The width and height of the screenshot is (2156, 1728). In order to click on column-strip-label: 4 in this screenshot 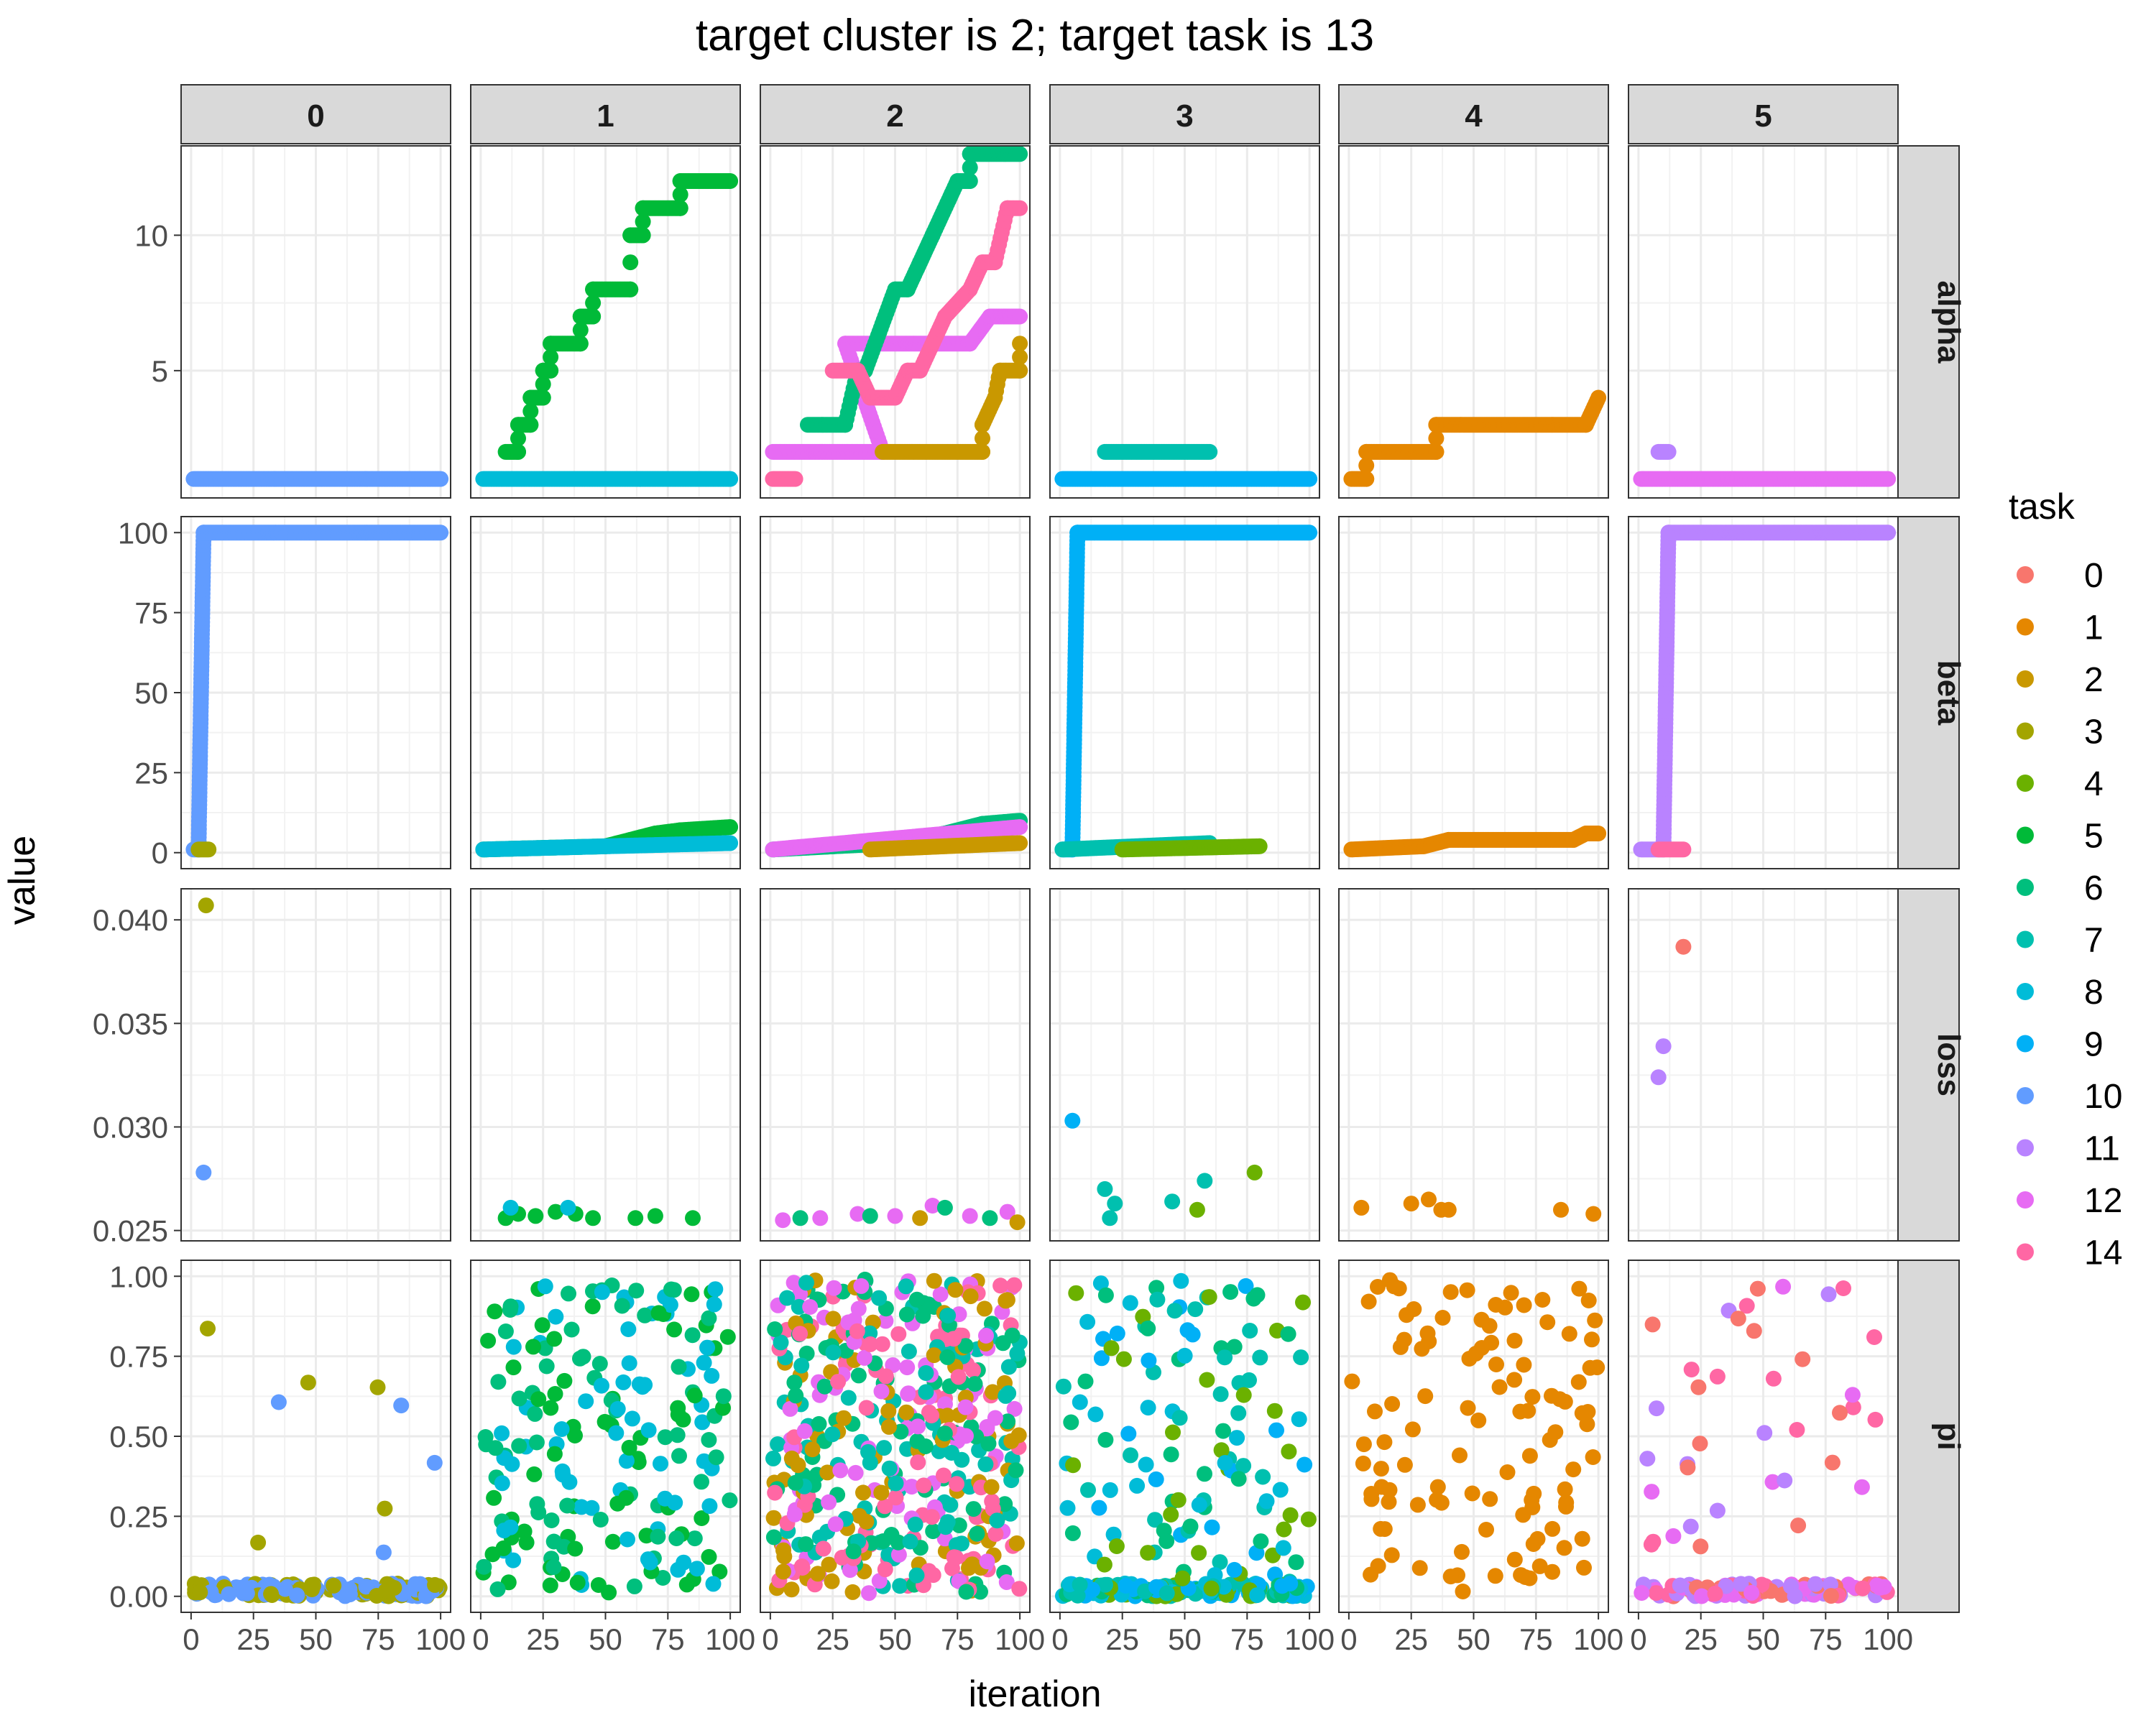, I will do `click(1474, 116)`.